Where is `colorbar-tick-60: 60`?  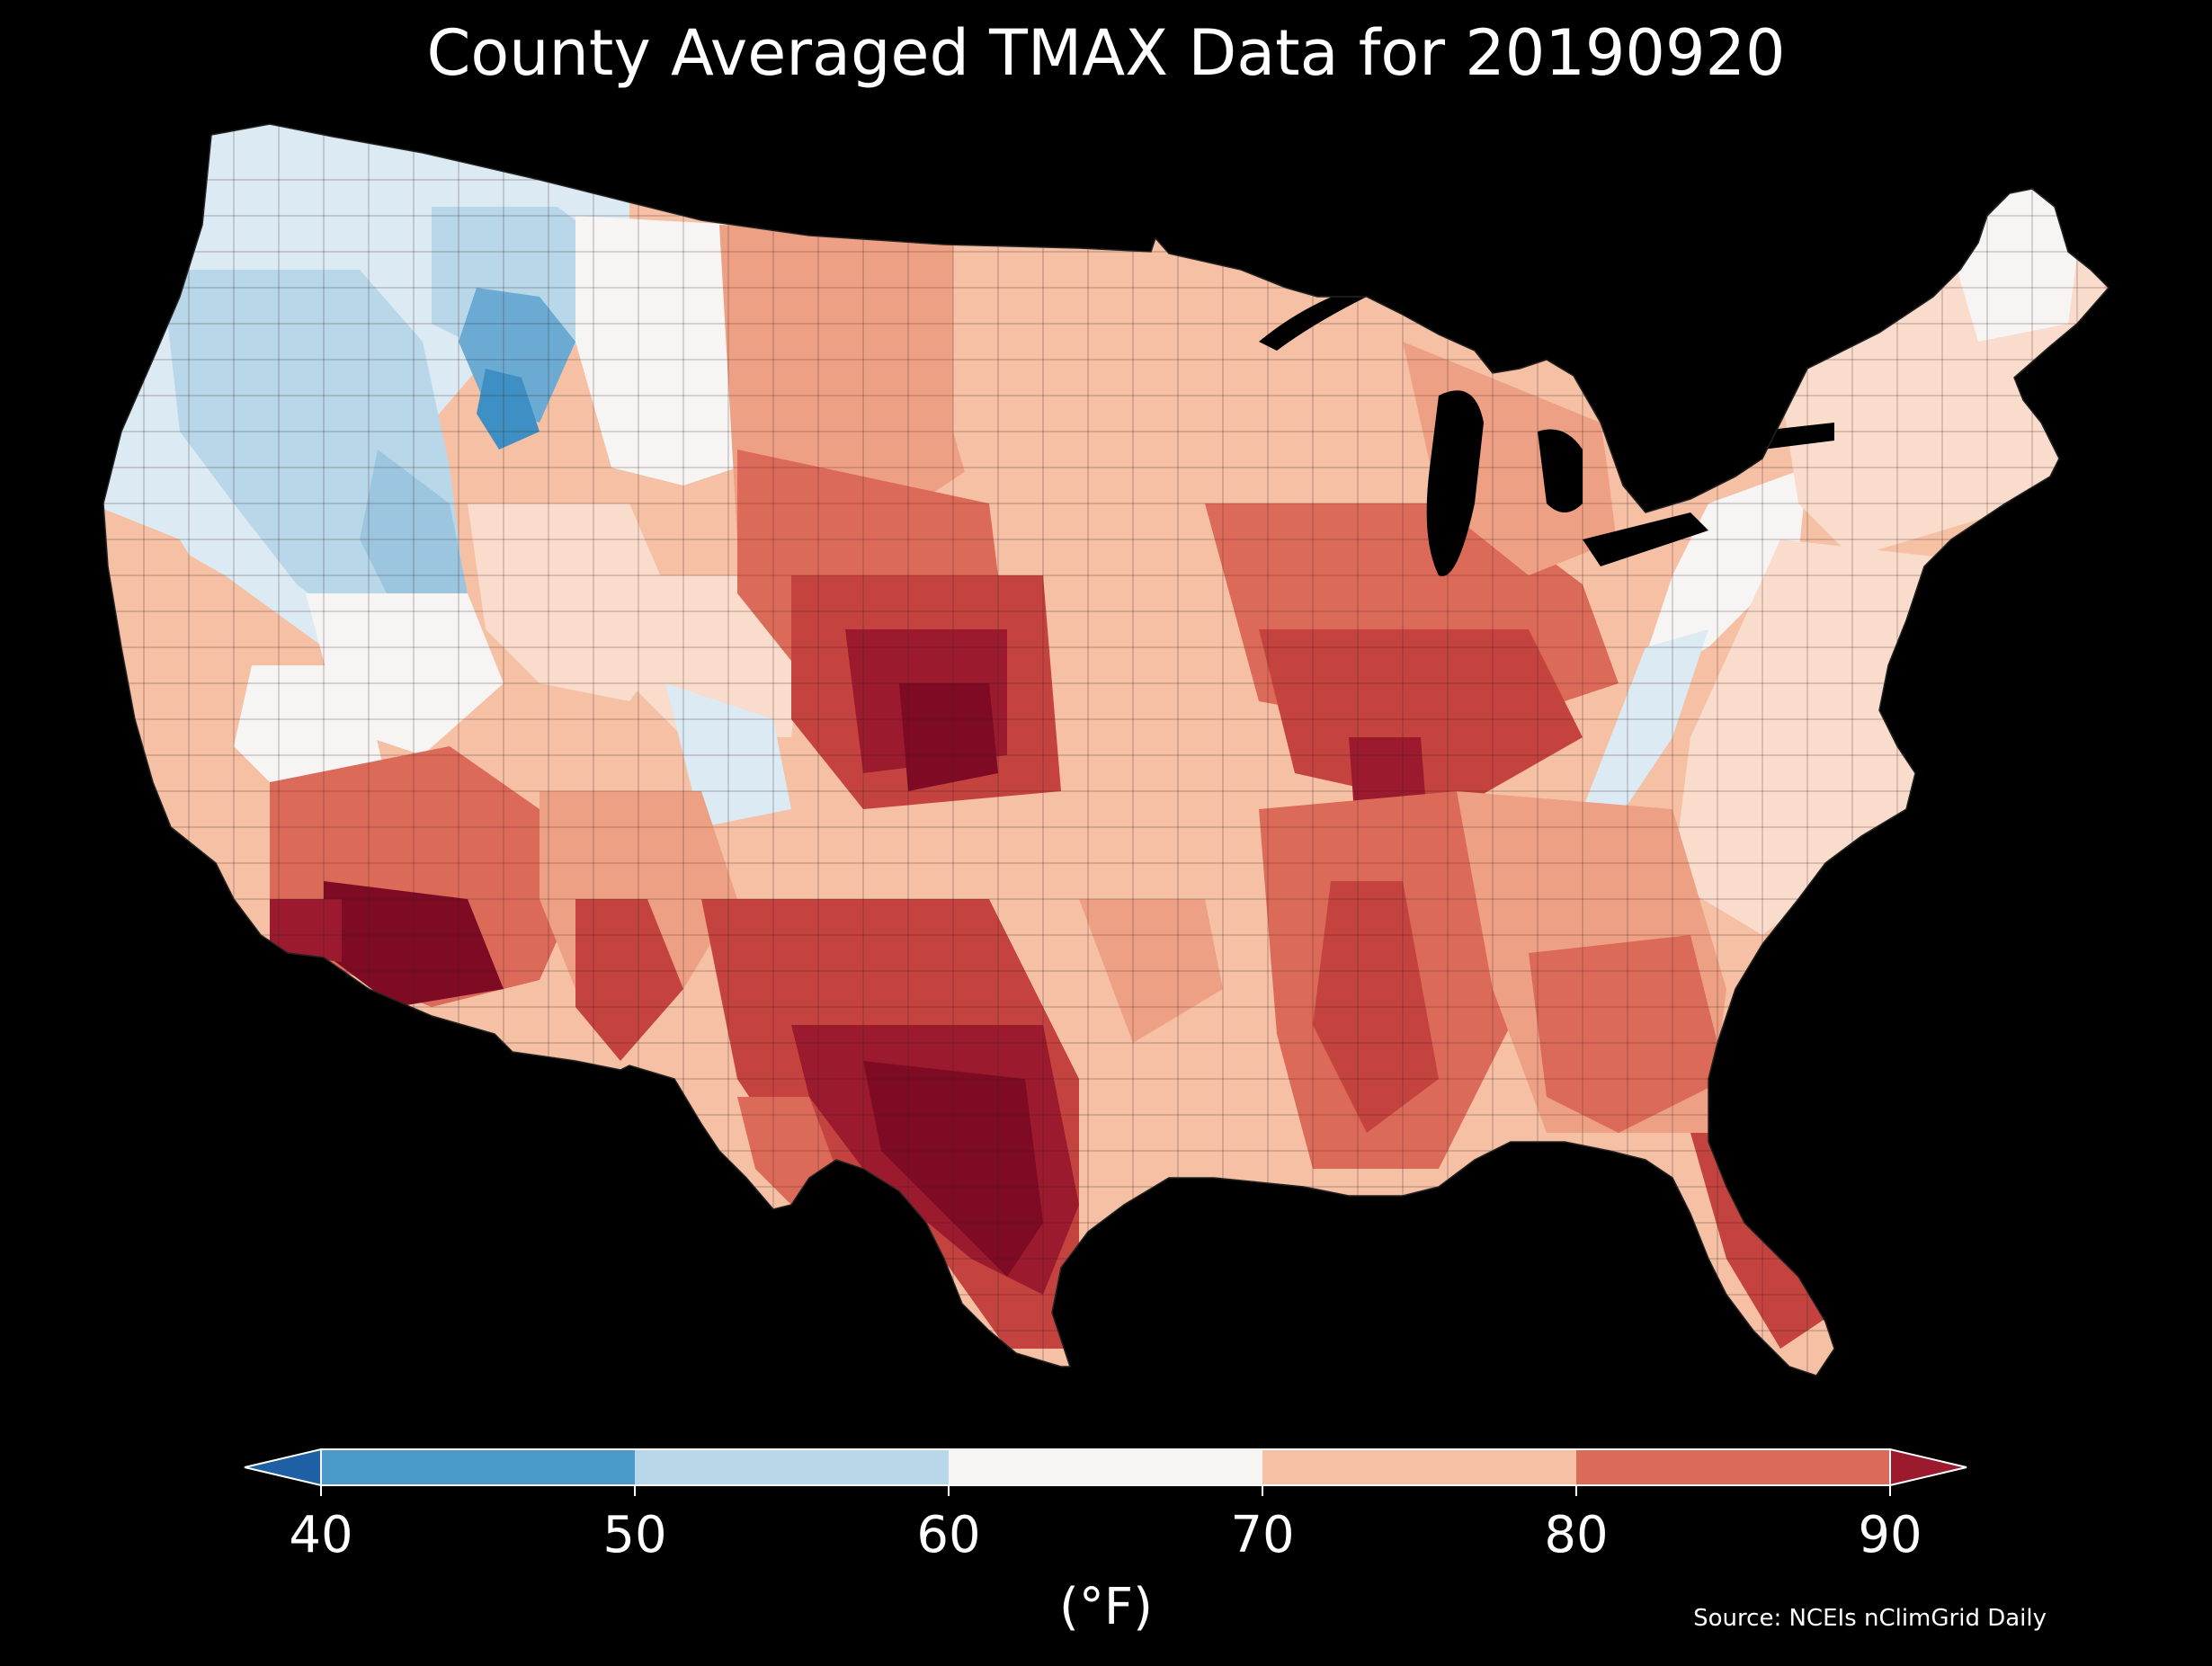
colorbar-tick-60: 60 is located at coordinates (948, 1535).